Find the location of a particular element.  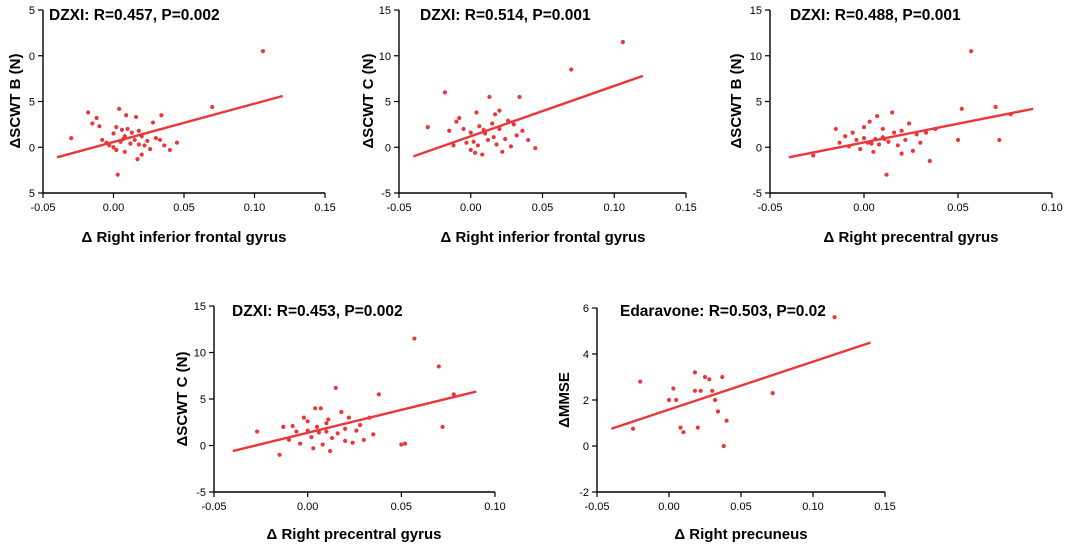

panel-b-title: DZXI: R=0.514, P=0.001 is located at coordinates (505, 15).